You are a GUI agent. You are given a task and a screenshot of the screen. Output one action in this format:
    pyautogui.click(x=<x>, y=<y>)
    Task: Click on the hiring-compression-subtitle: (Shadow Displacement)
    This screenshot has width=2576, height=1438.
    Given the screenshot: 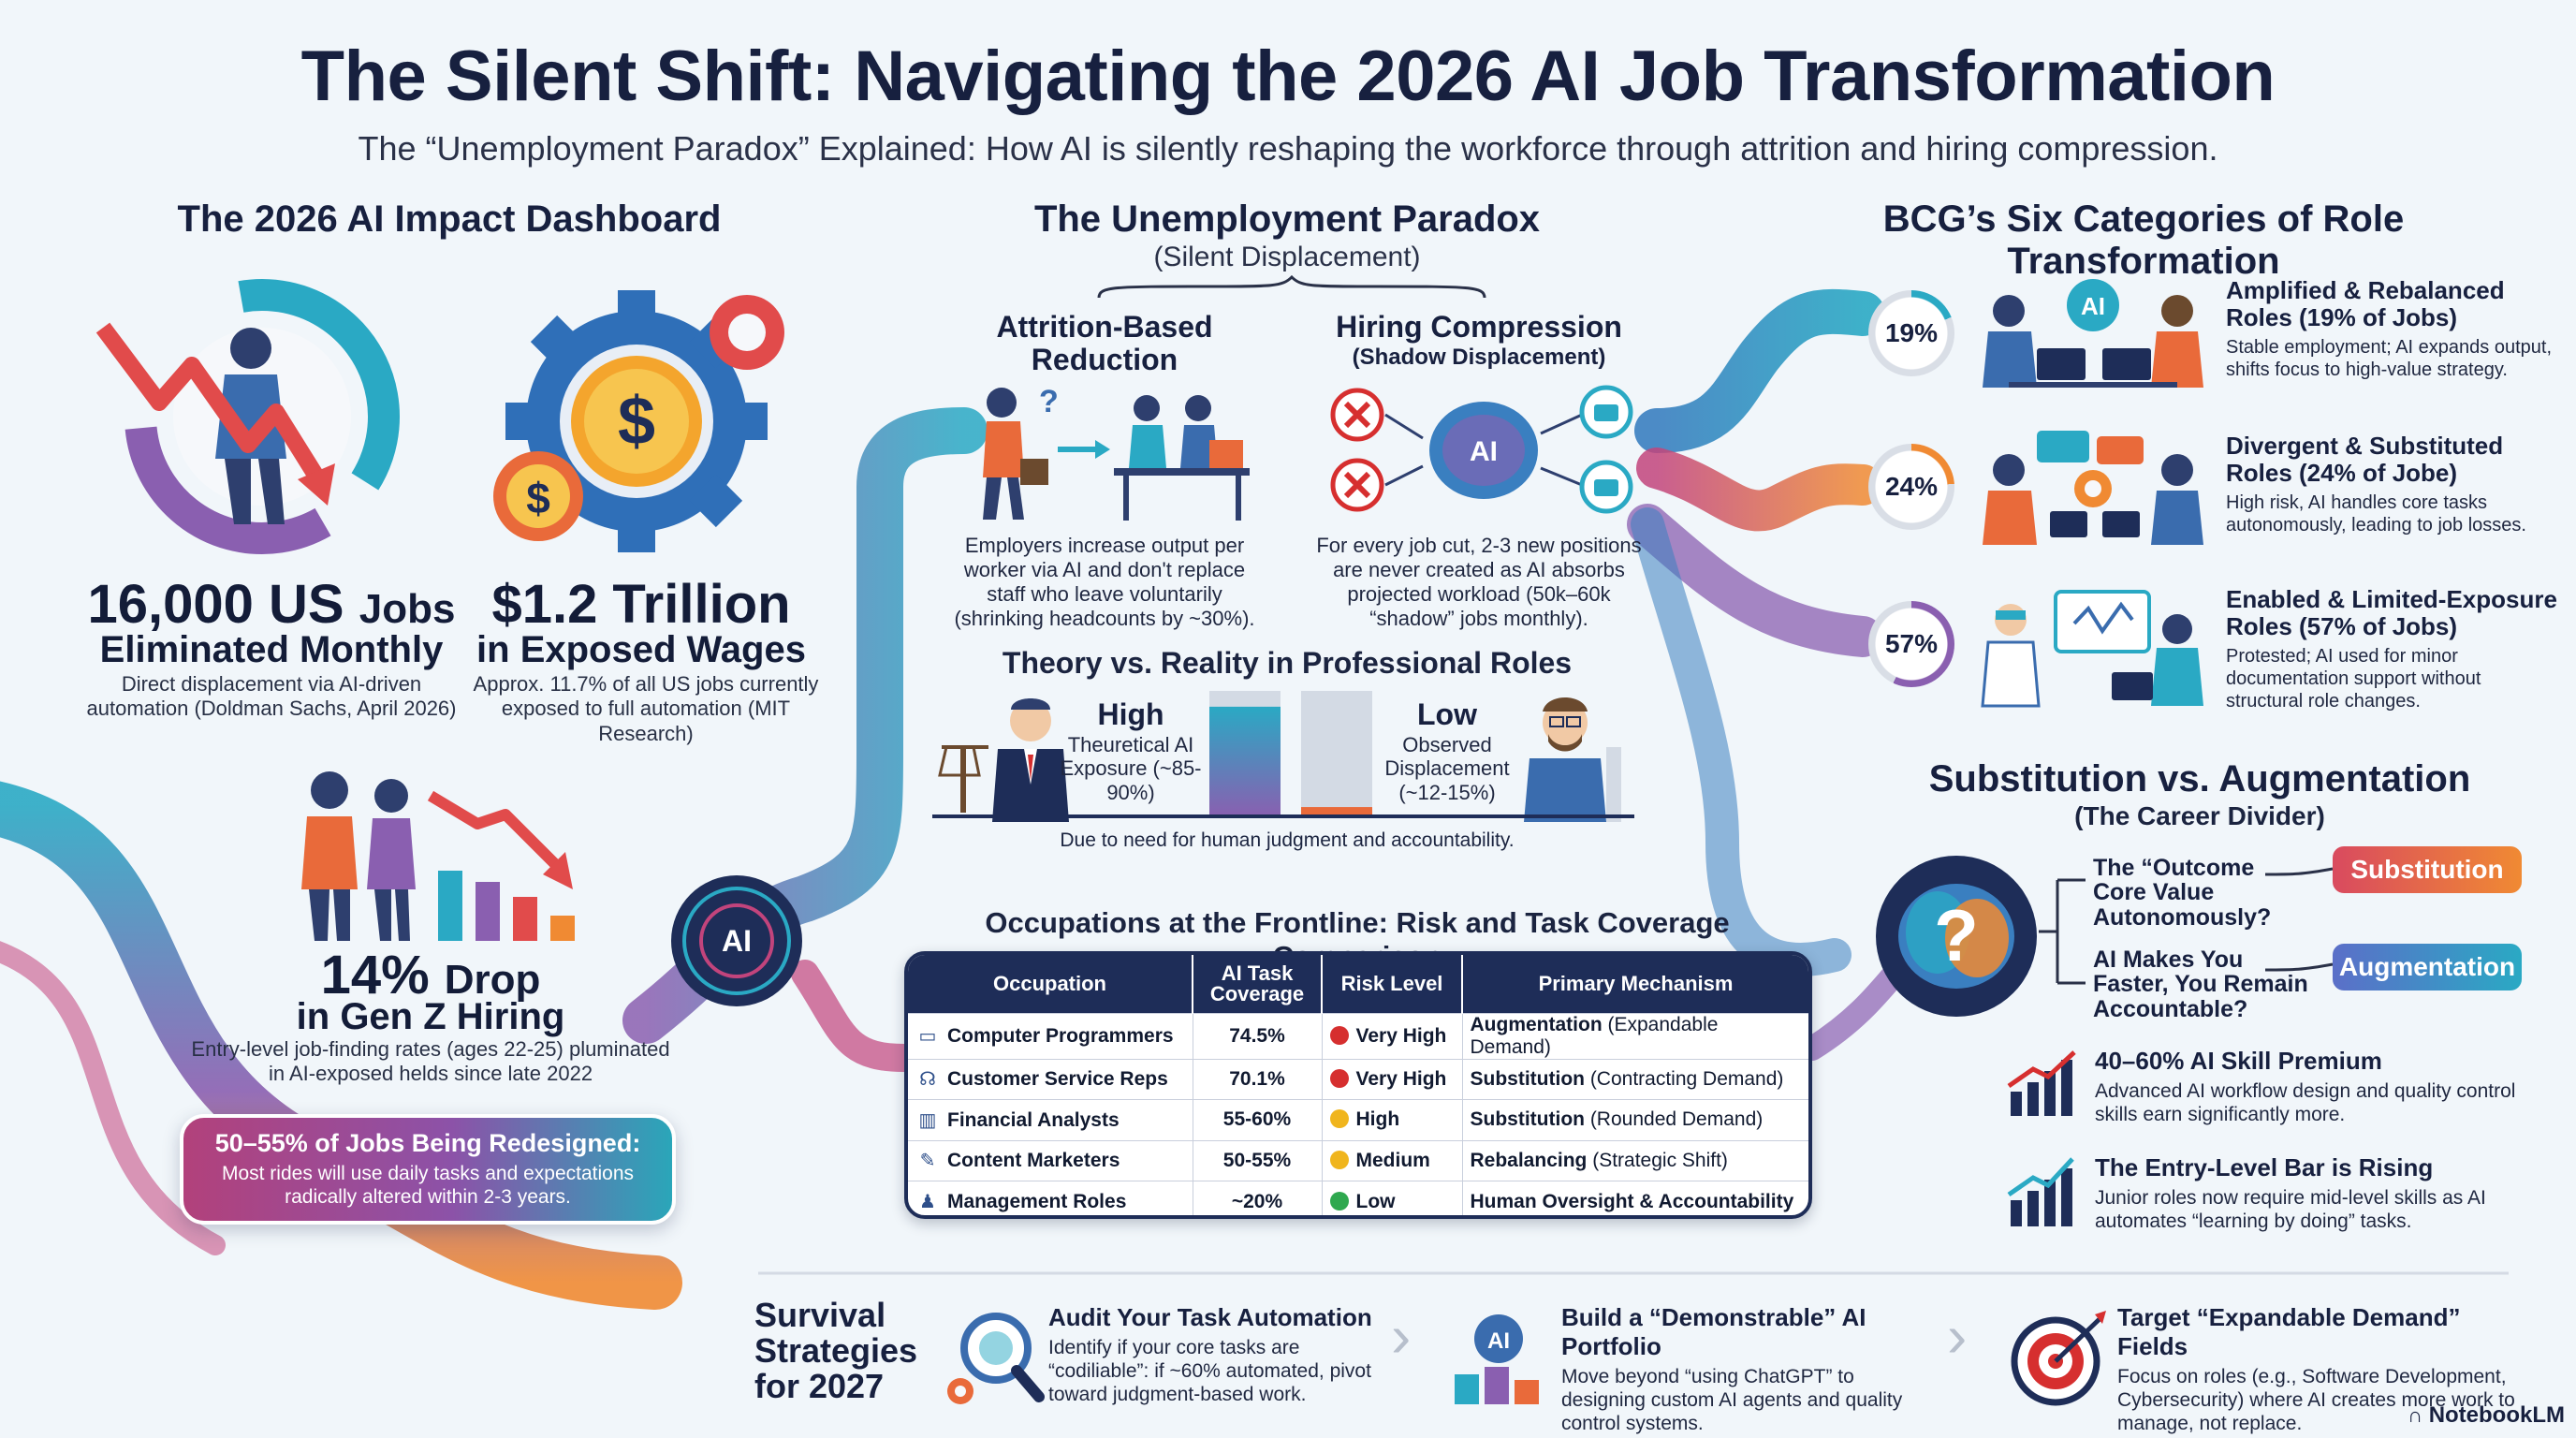 What is the action you would take?
    pyautogui.click(x=1479, y=357)
    